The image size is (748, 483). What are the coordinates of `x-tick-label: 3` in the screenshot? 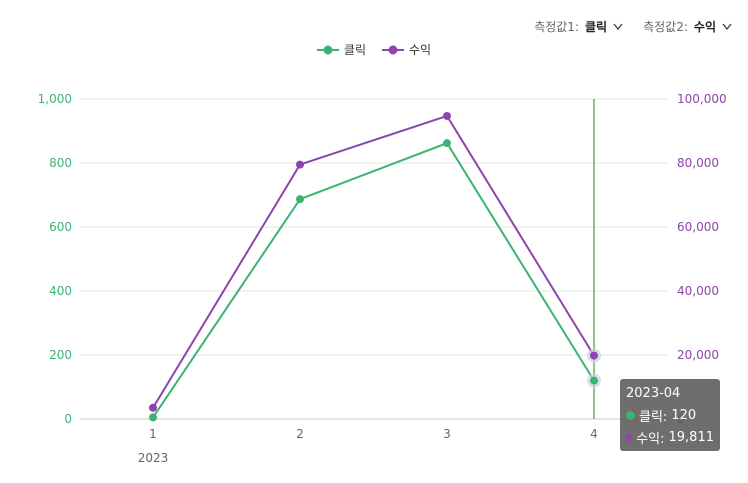 It's located at (447, 434).